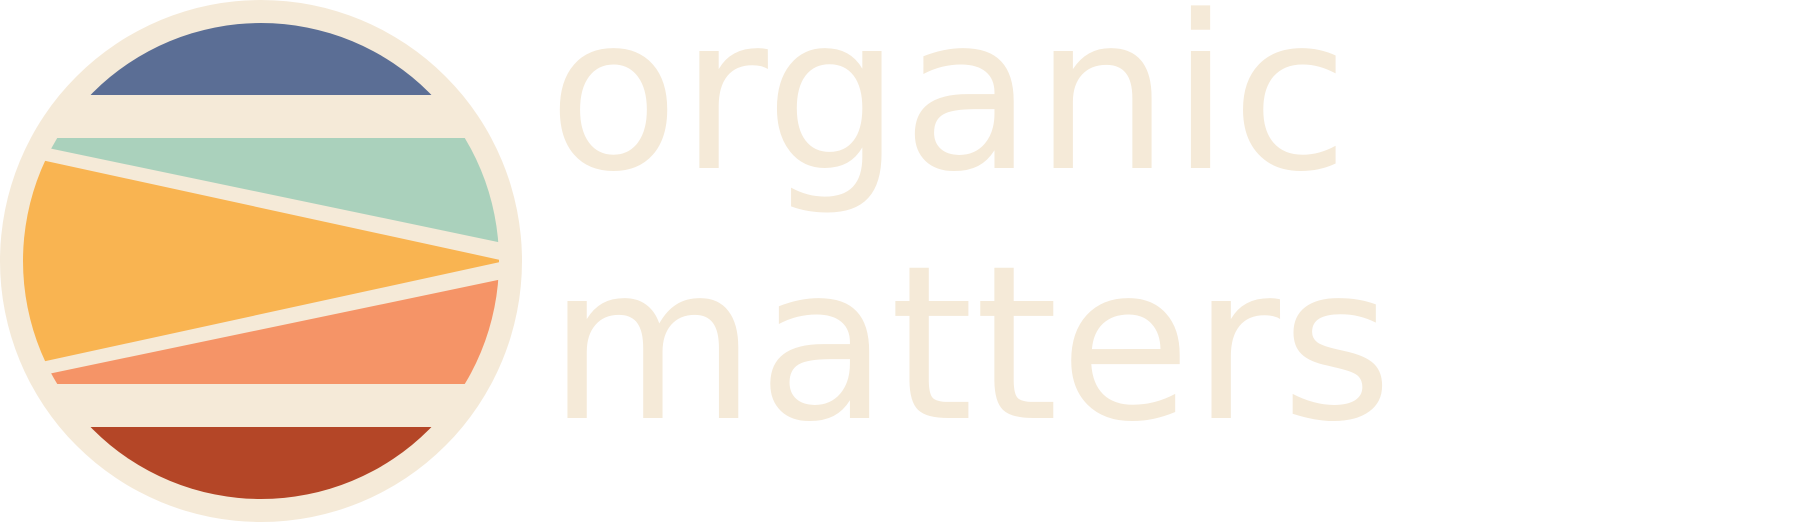 The height and width of the screenshot is (522, 1804). Describe the element at coordinates (261, 192) in the screenshot. I see `emblem-band-green` at that location.